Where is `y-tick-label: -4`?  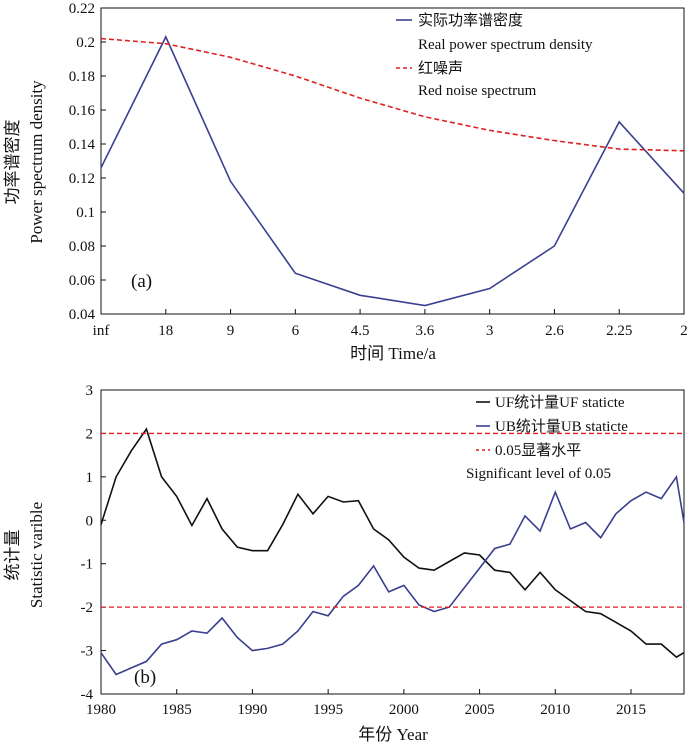
y-tick-label: -4 is located at coordinates (87, 695).